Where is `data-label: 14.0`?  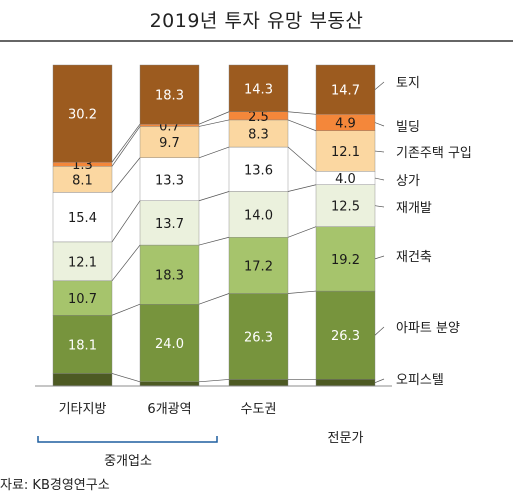
data-label: 14.0 is located at coordinates (258, 215).